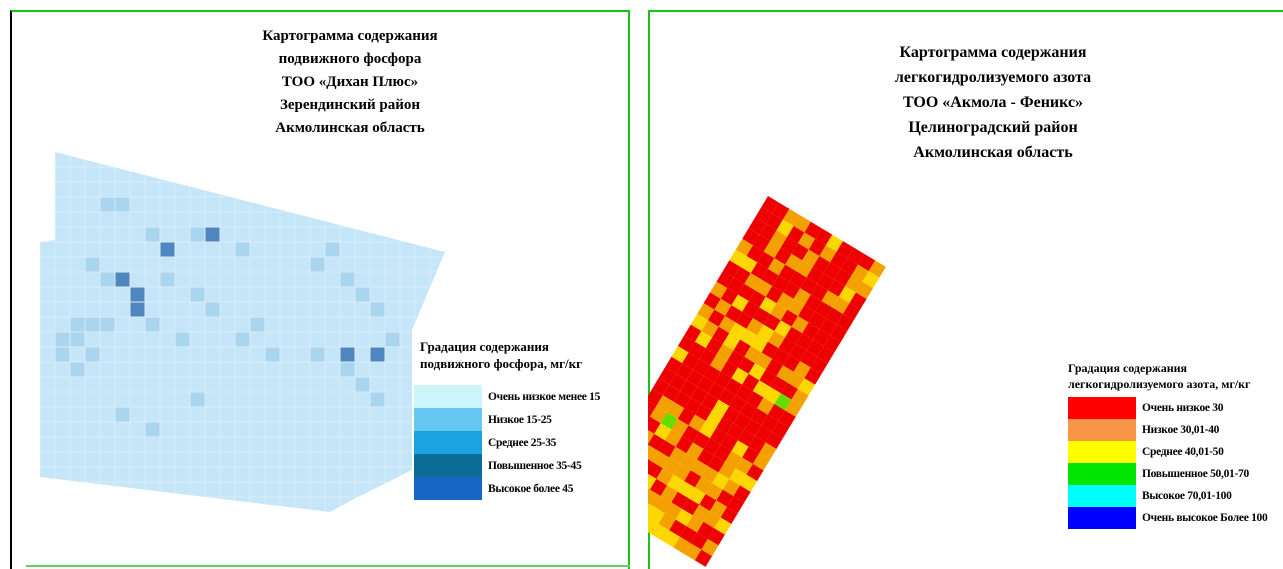 The width and height of the screenshot is (1283, 569). Describe the element at coordinates (1159, 384) in the screenshot. I see `right-legend-title-line-2: легкогидролизуемого азота, мг/кг` at that location.